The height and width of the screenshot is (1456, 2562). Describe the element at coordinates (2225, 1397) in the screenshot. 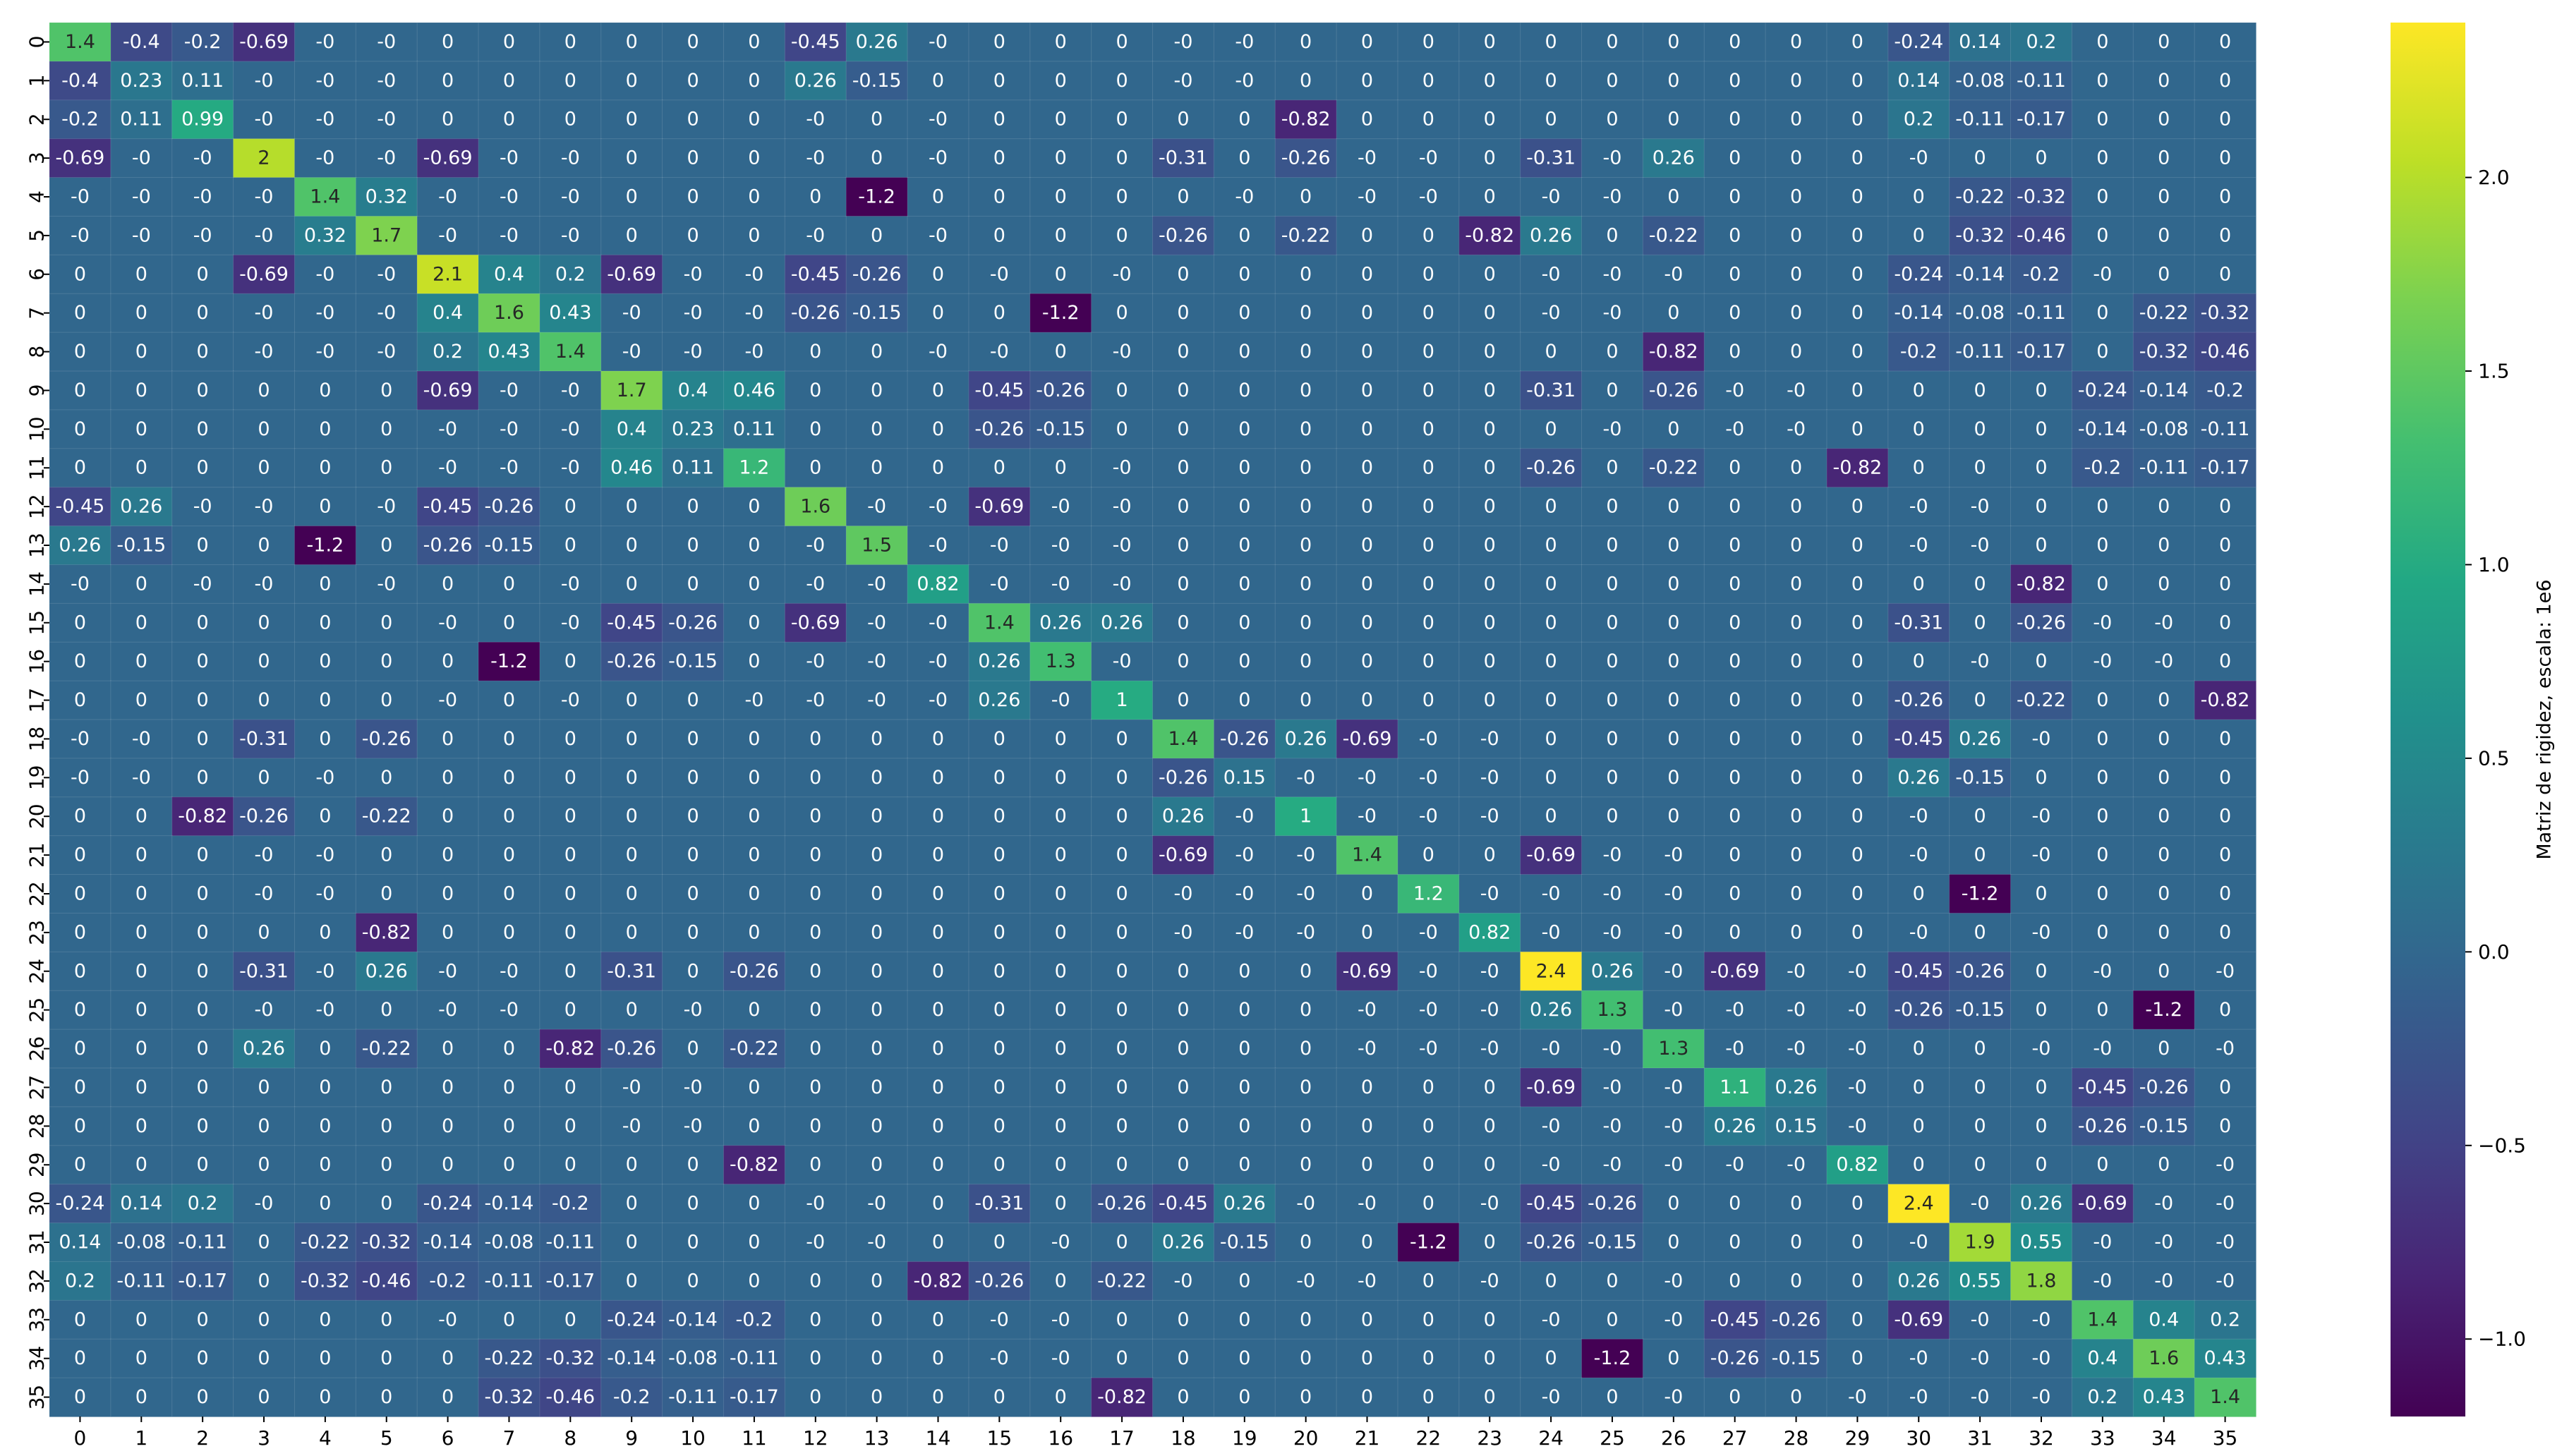

I see `cell-value-label: 1.4` at that location.